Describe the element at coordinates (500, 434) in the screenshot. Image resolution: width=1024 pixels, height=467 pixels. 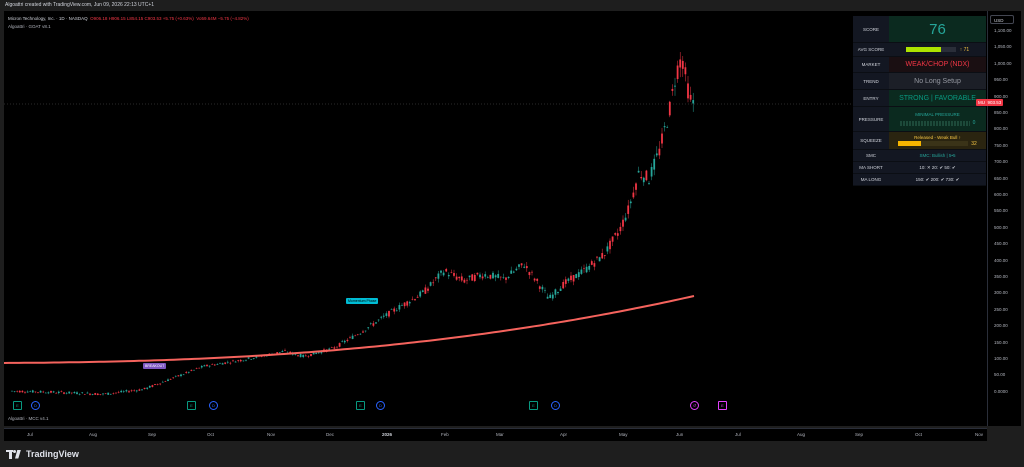
I see `time-tick: Mar` at that location.